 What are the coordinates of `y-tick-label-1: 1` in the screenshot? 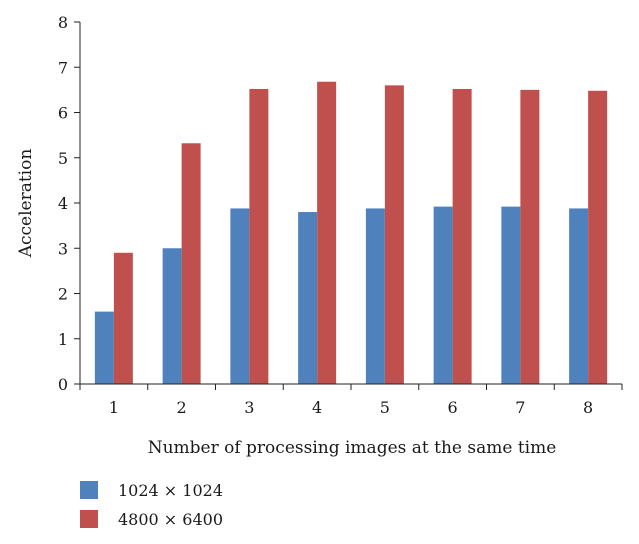 It's located at (63, 339).